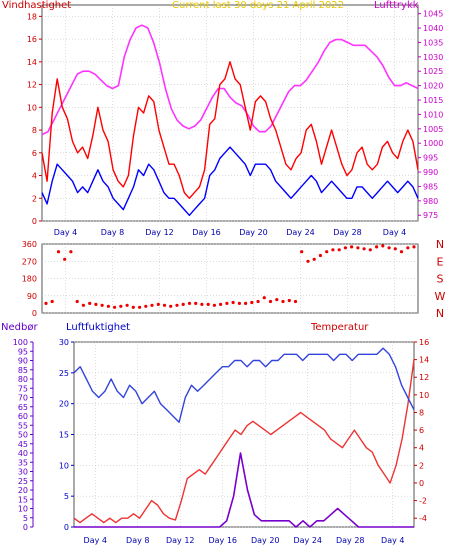 The image size is (466, 555). What do you see at coordinates (34, 130) in the screenshot?
I see `wind-tick-label: 8` at bounding box center [34, 130].